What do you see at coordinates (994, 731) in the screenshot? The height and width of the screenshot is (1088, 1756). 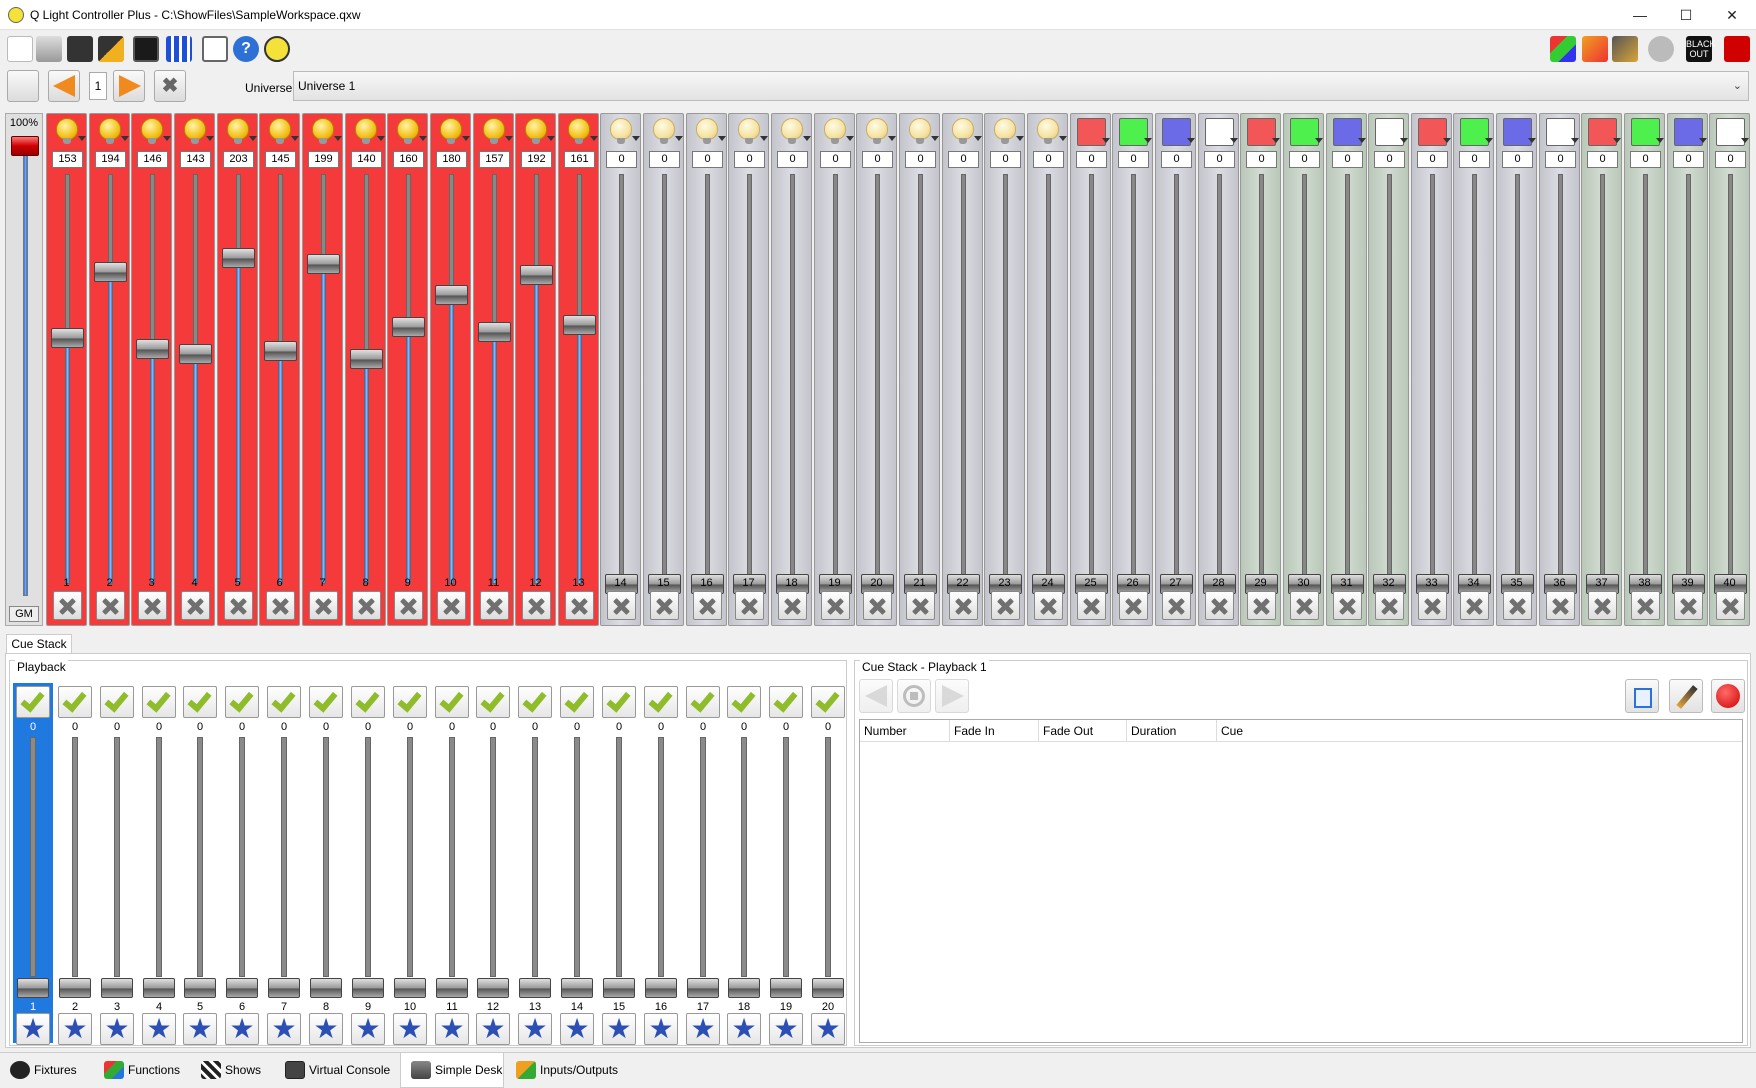 I see `column-fade-in: Fade In` at bounding box center [994, 731].